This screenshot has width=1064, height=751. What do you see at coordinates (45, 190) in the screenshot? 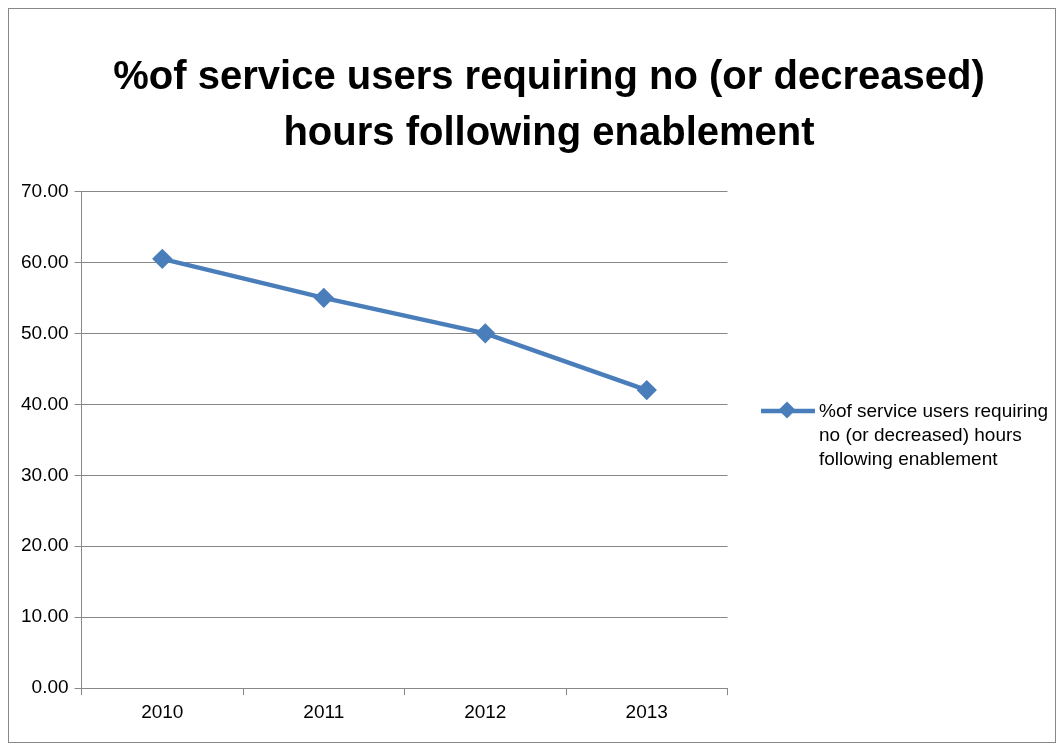
I see `y-tick-label: 70.00` at bounding box center [45, 190].